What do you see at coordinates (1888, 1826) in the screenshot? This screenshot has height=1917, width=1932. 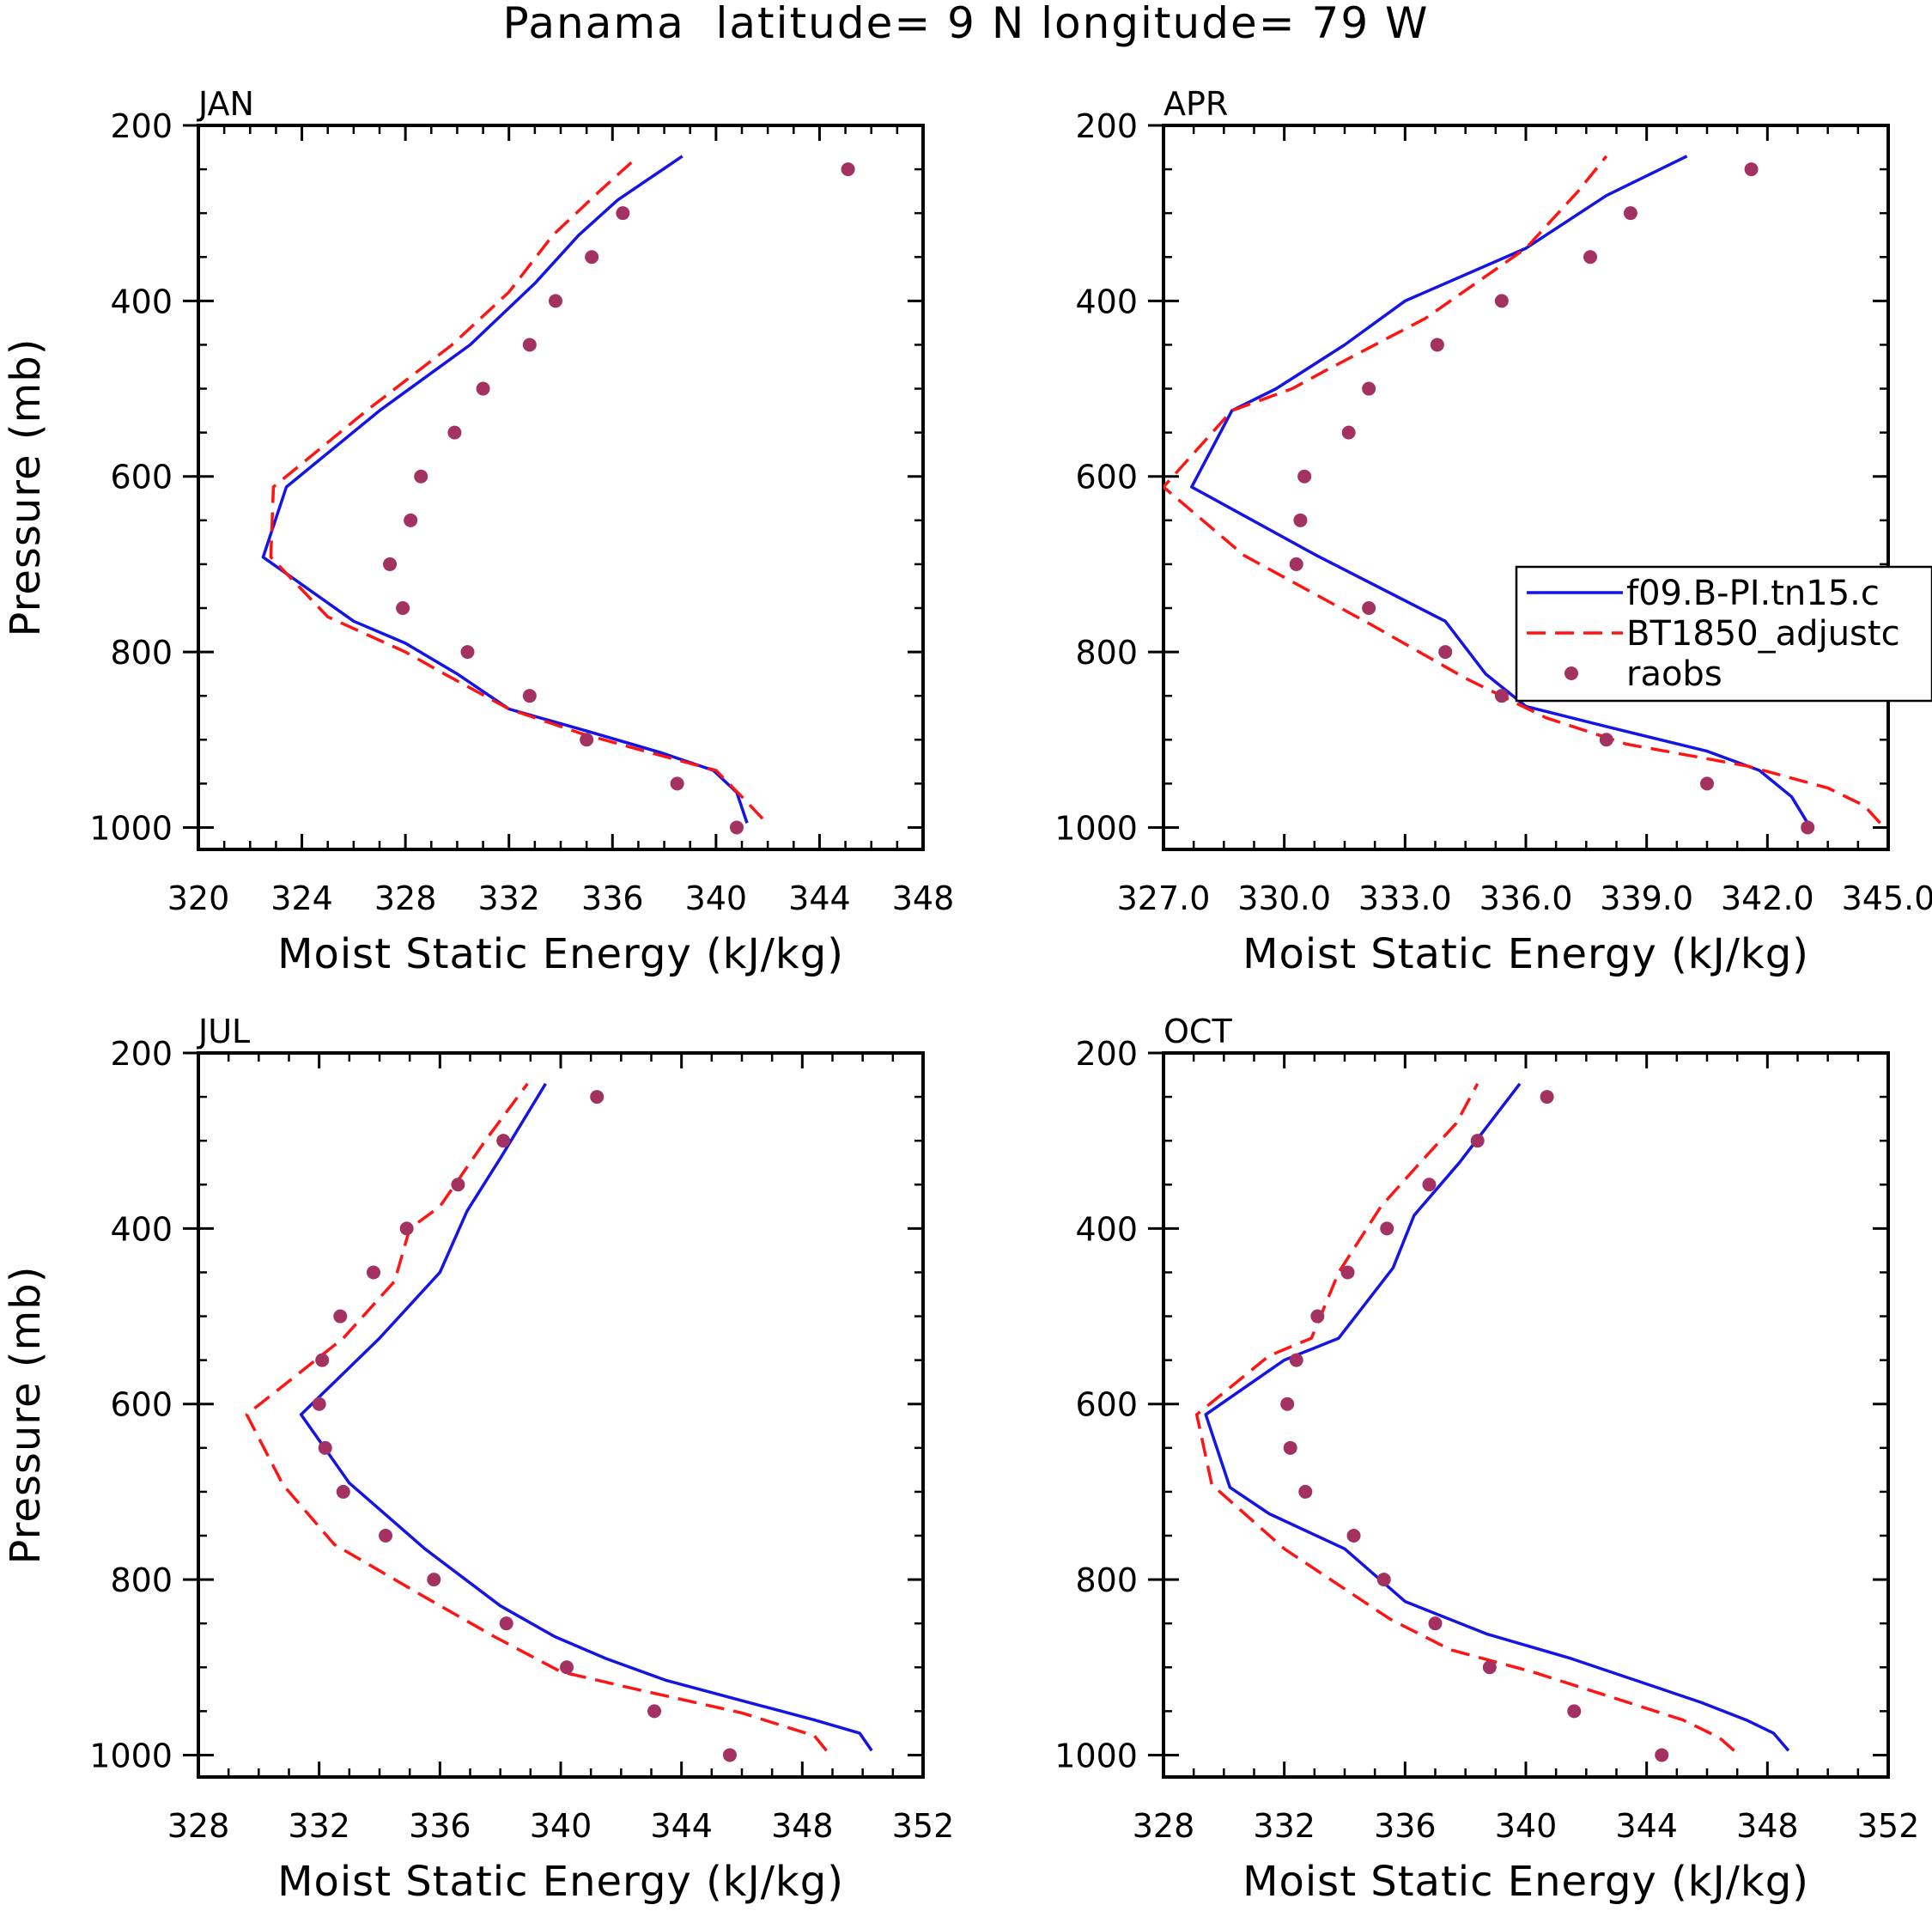 I see `x-tick-label: 352` at bounding box center [1888, 1826].